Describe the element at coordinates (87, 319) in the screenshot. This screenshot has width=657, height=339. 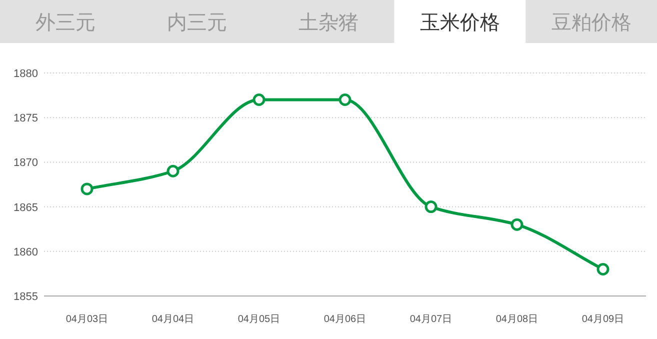
I see `x-tick-label: 04月03日` at that location.